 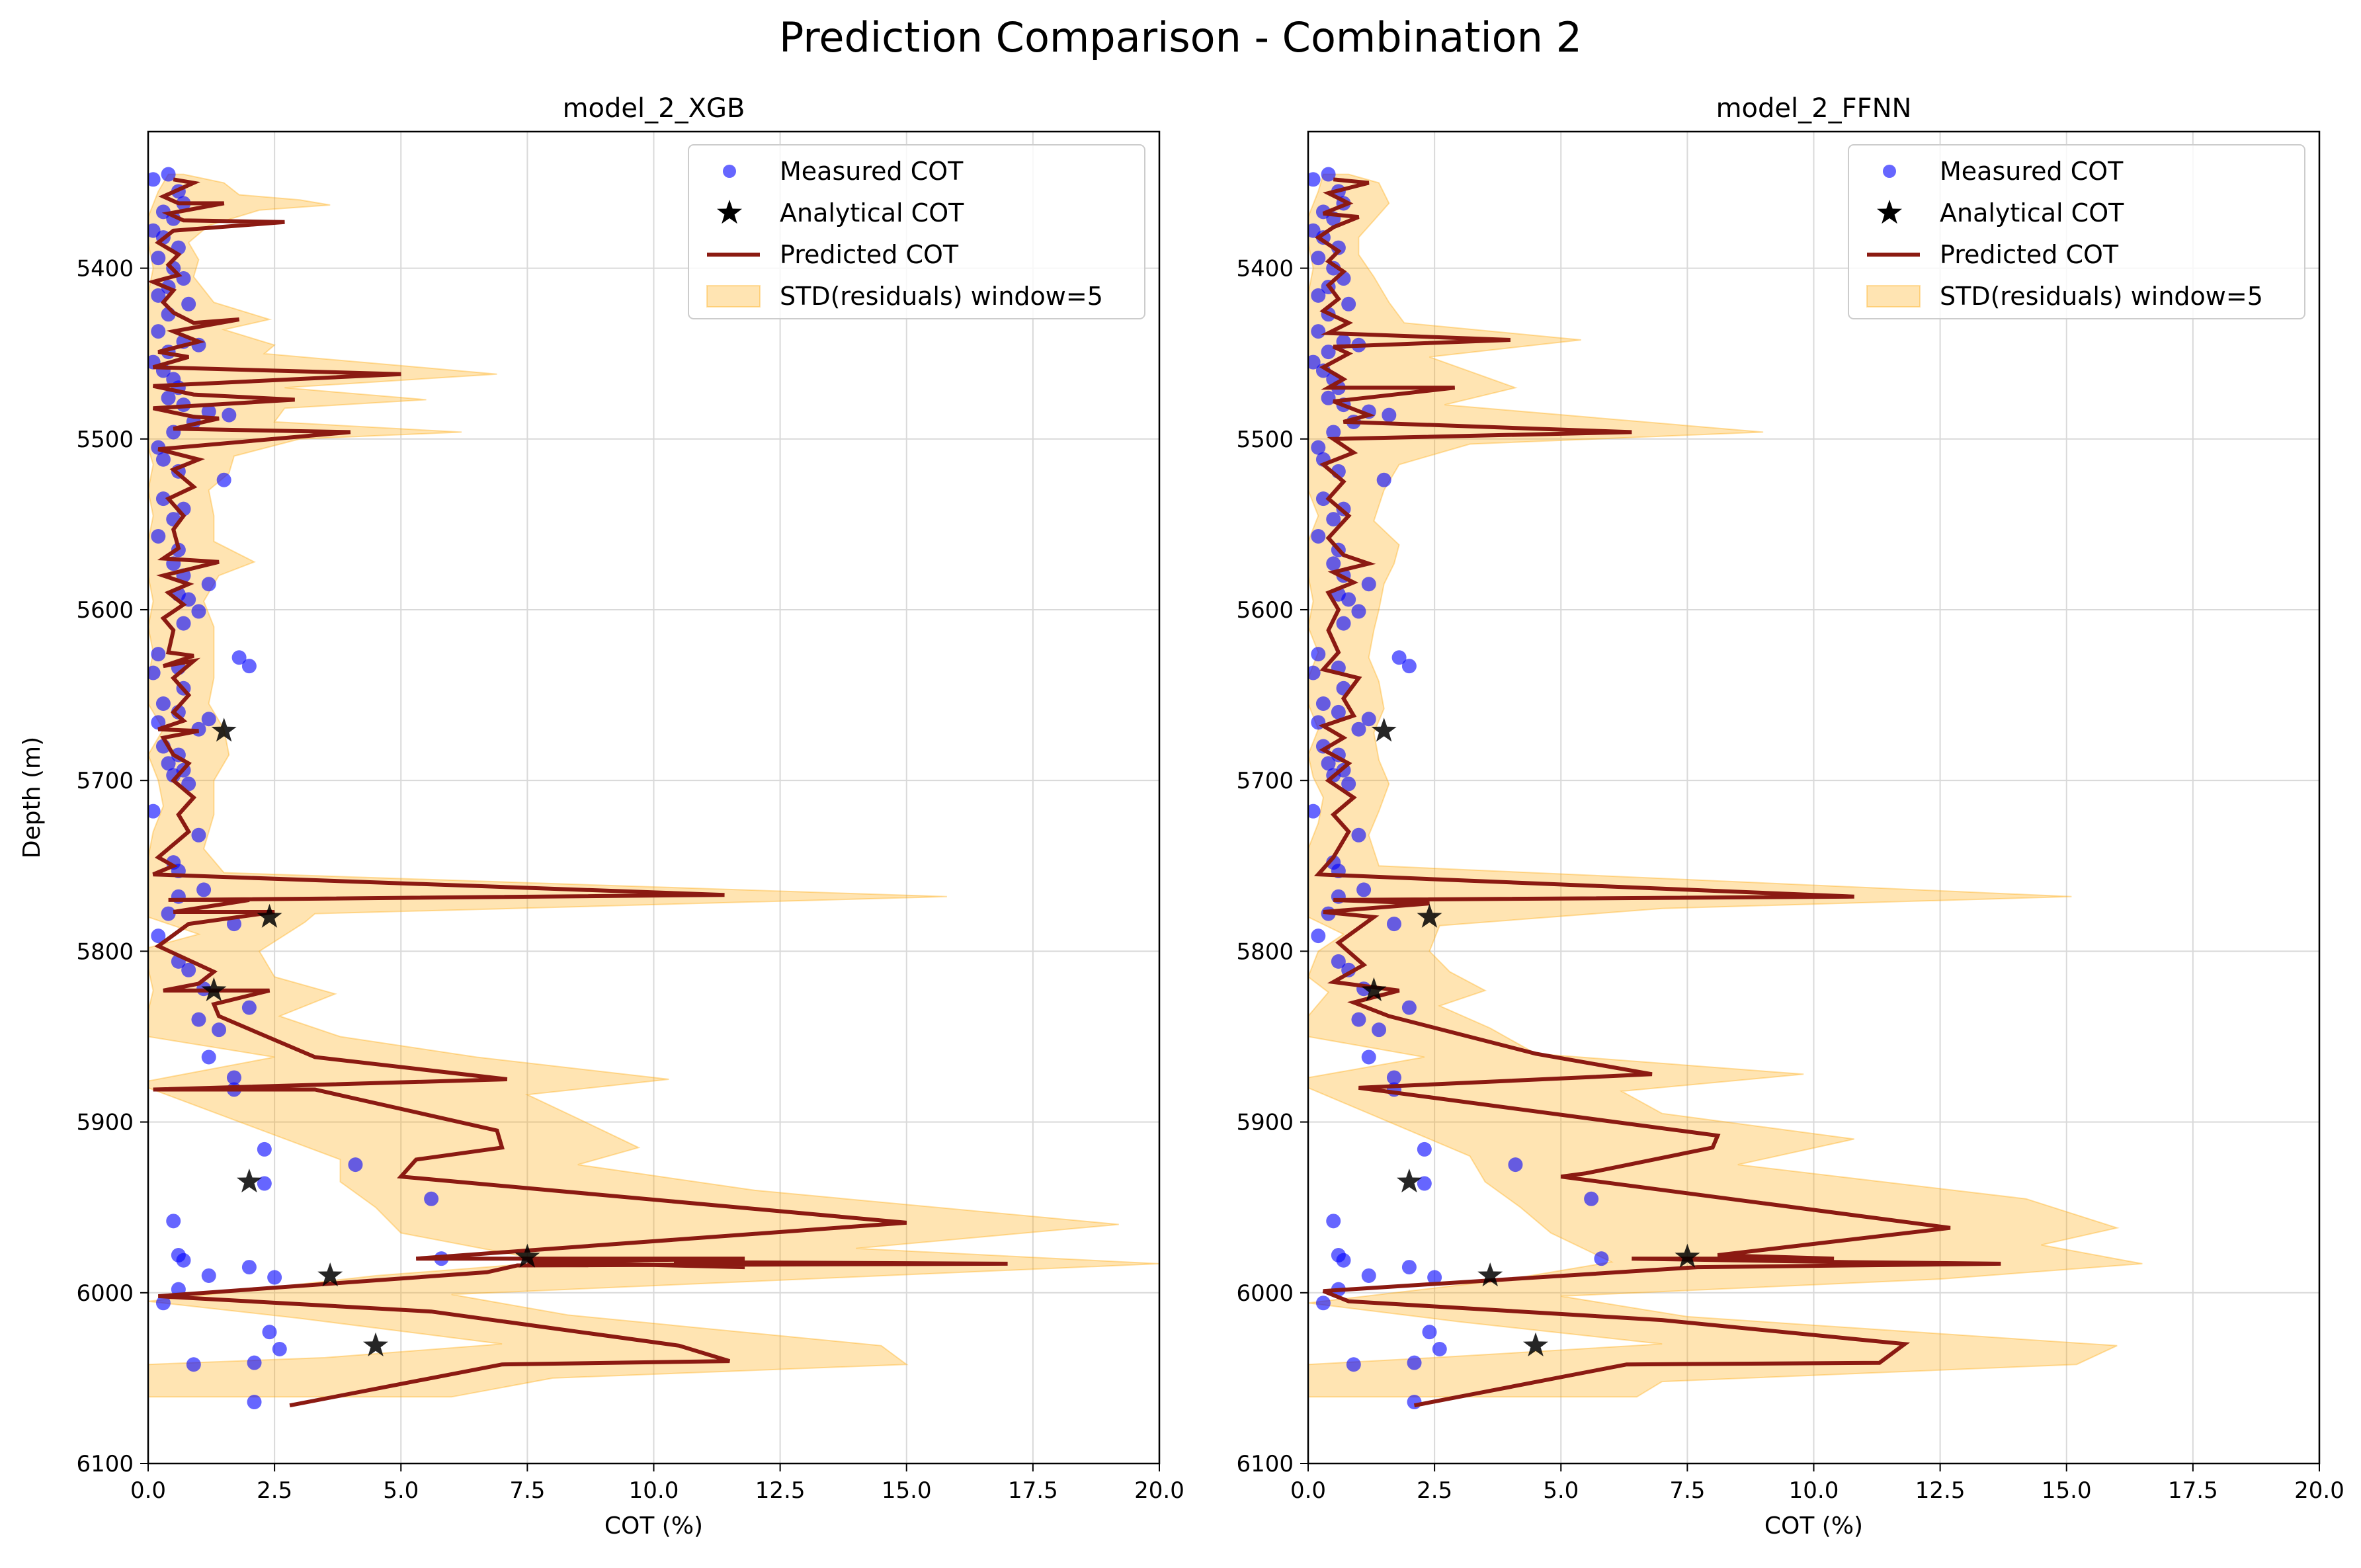 What do you see at coordinates (105, 1123) in the screenshot?
I see `y-tick-label: 5900` at bounding box center [105, 1123].